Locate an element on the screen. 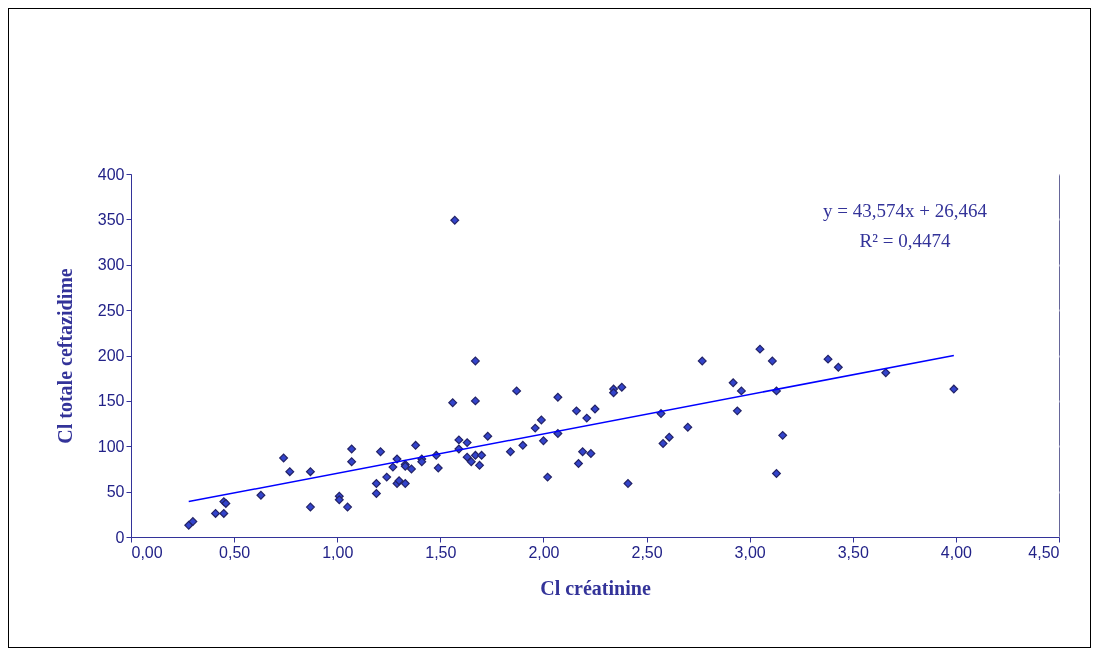  x-tick-label: 3,00 is located at coordinates (750, 552).